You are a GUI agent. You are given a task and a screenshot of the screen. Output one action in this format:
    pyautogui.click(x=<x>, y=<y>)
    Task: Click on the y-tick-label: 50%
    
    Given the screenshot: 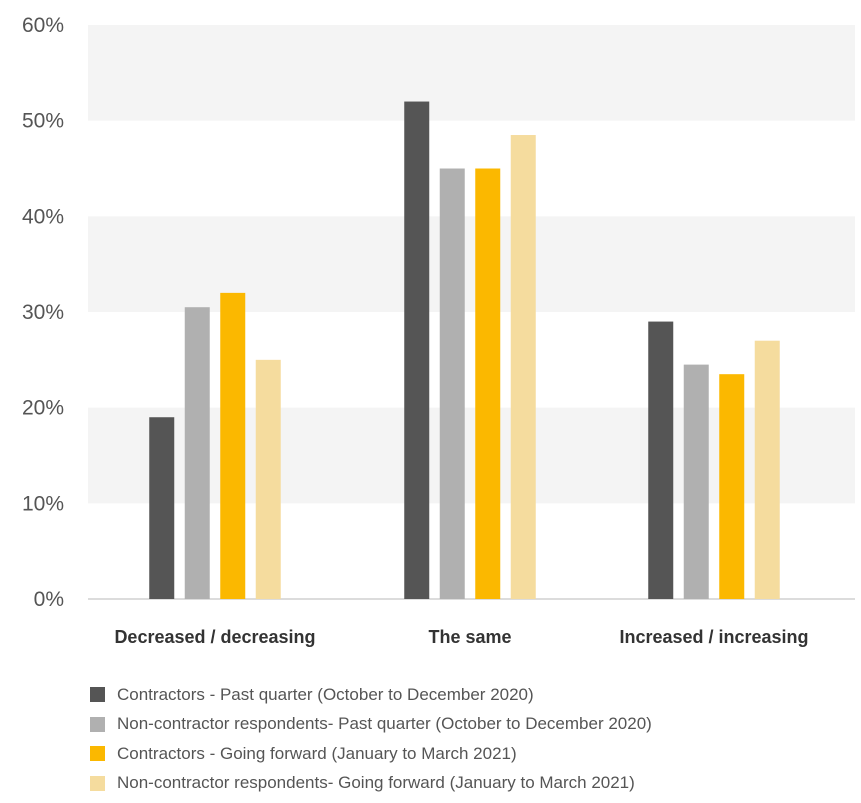 What is the action you would take?
    pyautogui.click(x=43, y=121)
    